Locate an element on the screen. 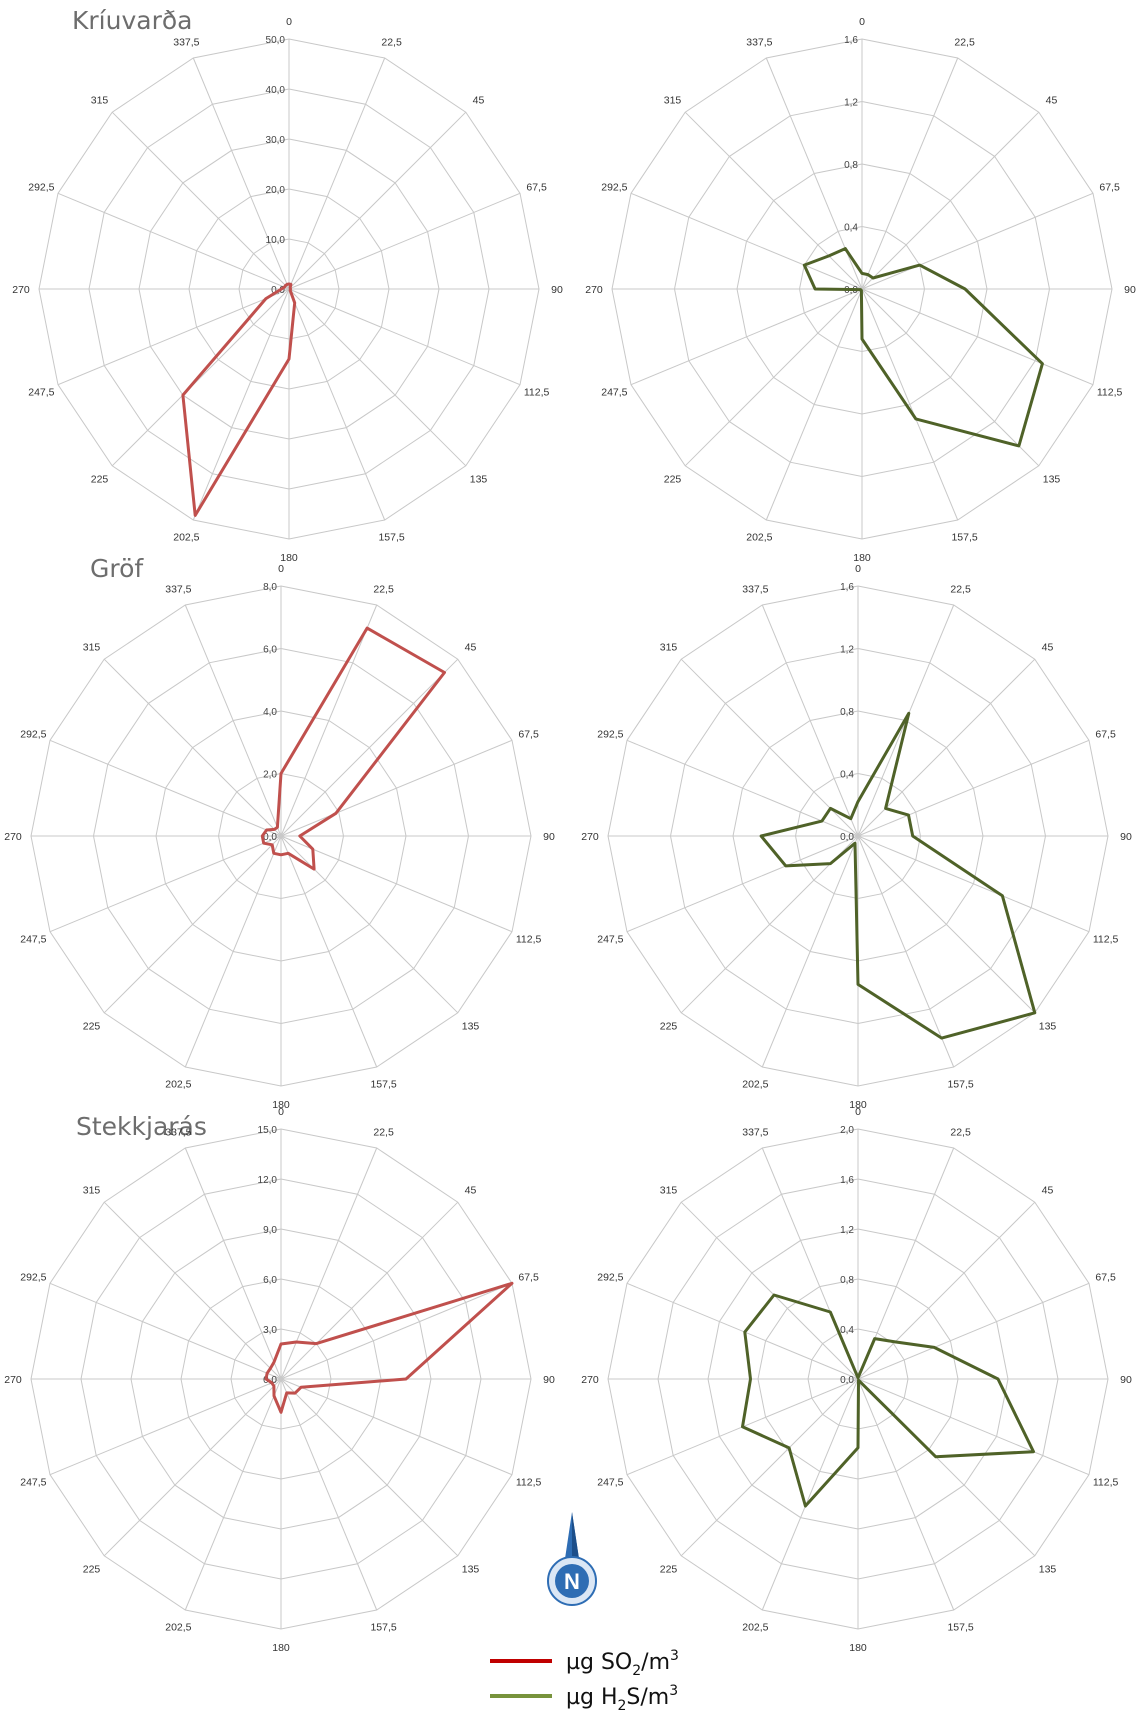  ring-value-label: 30,0 is located at coordinates (276, 140).